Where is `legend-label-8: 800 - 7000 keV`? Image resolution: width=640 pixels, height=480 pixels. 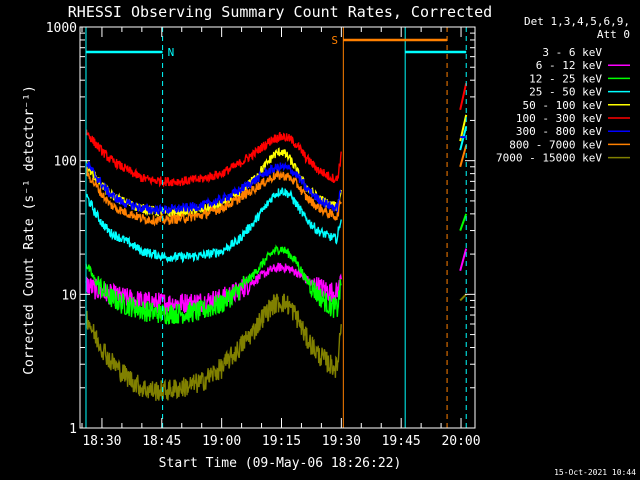
legend-label-8: 800 - 7000 keV is located at coordinates (555, 144).